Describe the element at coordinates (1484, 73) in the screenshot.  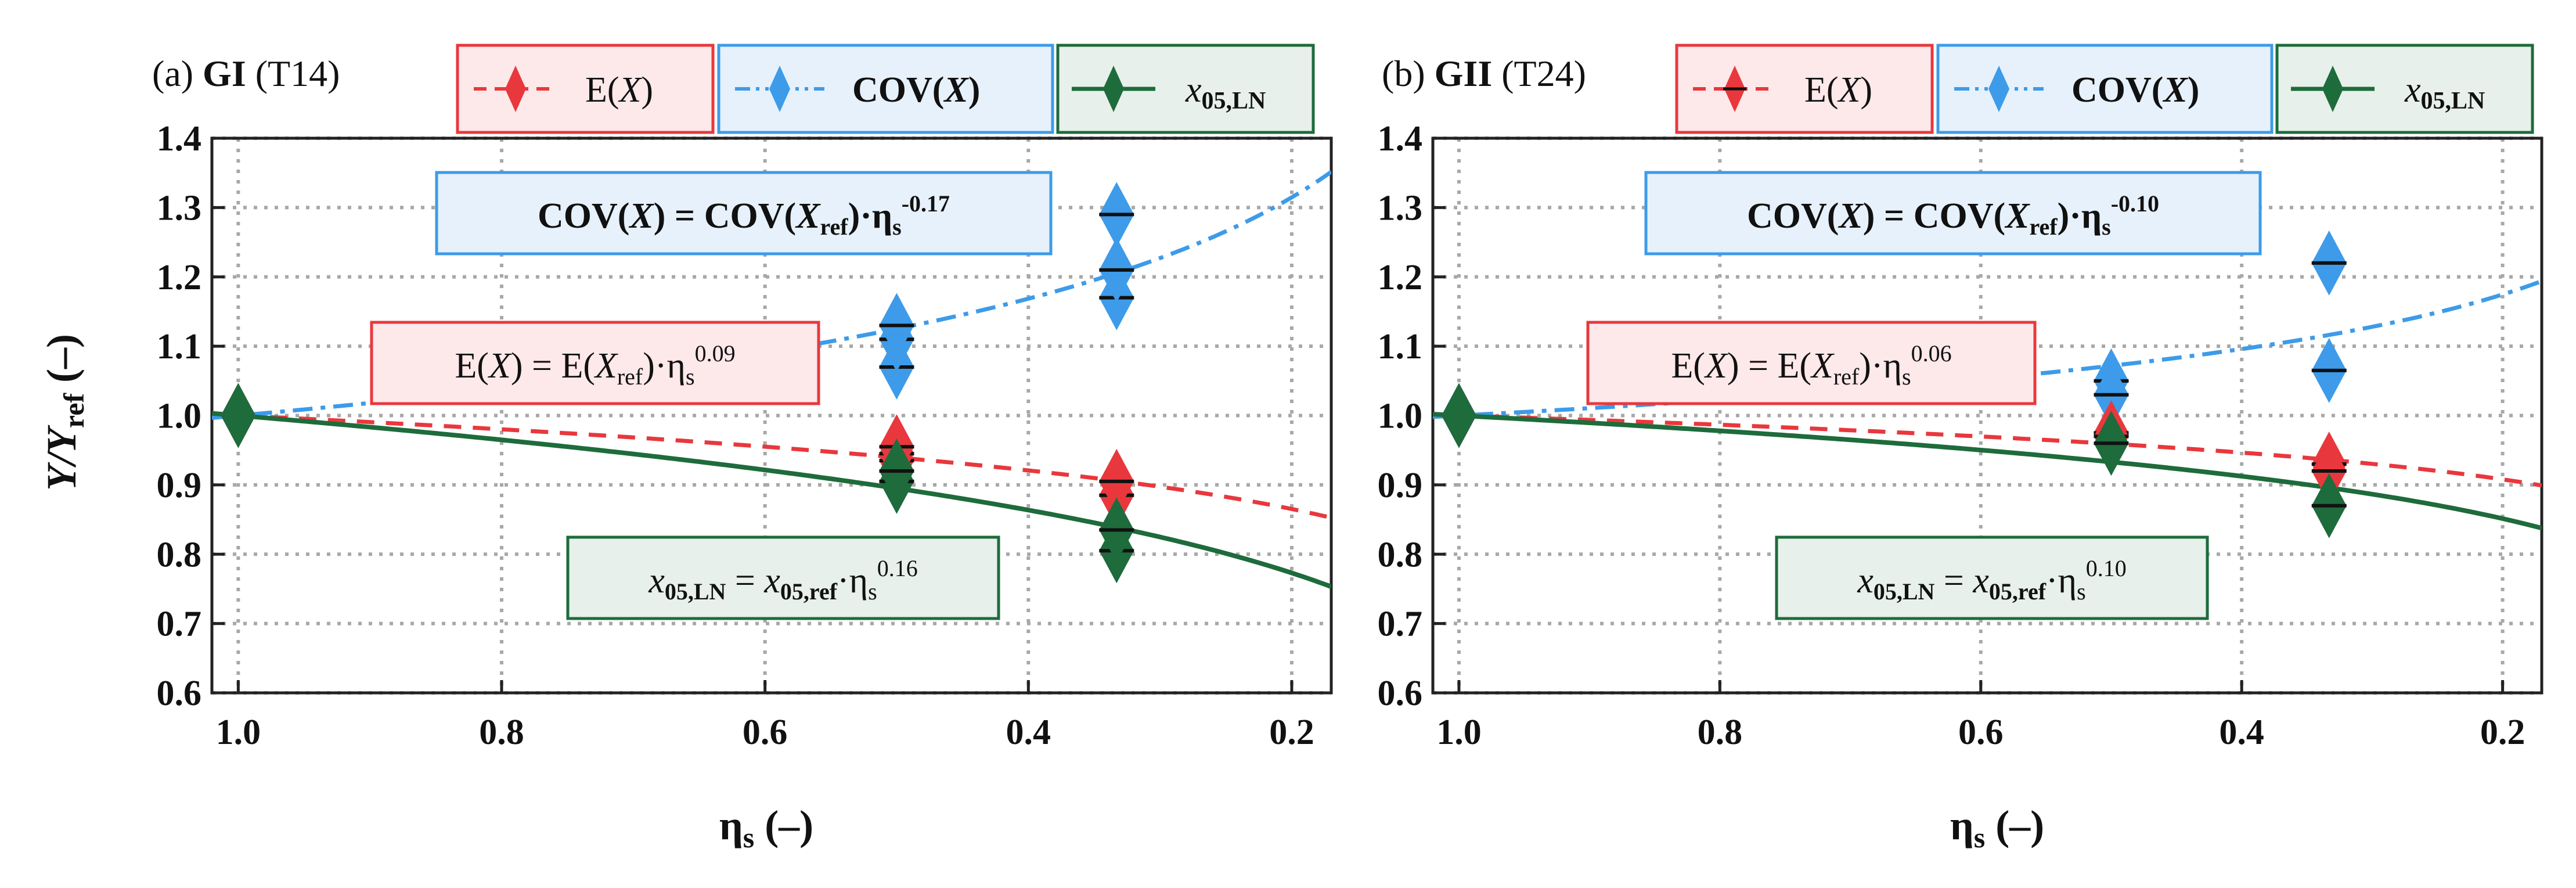
I see `panel-b-title: (b) GII (T24)` at that location.